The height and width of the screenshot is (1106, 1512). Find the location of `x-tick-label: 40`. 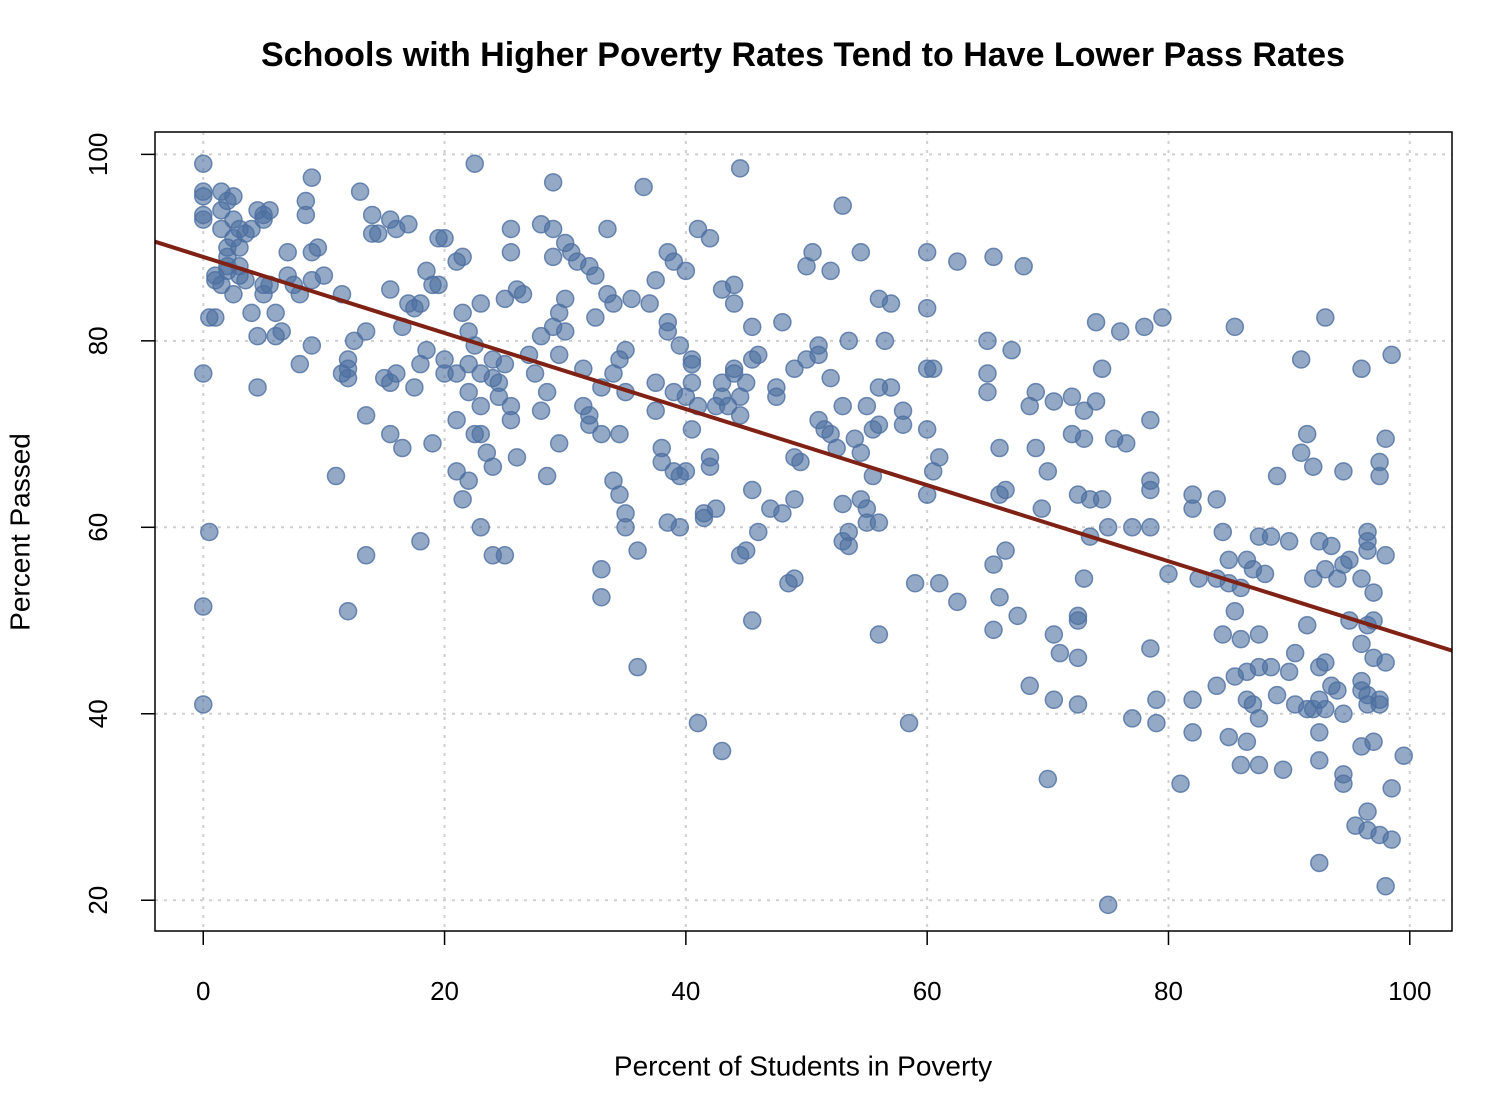

x-tick-label: 40 is located at coordinates (685, 991).